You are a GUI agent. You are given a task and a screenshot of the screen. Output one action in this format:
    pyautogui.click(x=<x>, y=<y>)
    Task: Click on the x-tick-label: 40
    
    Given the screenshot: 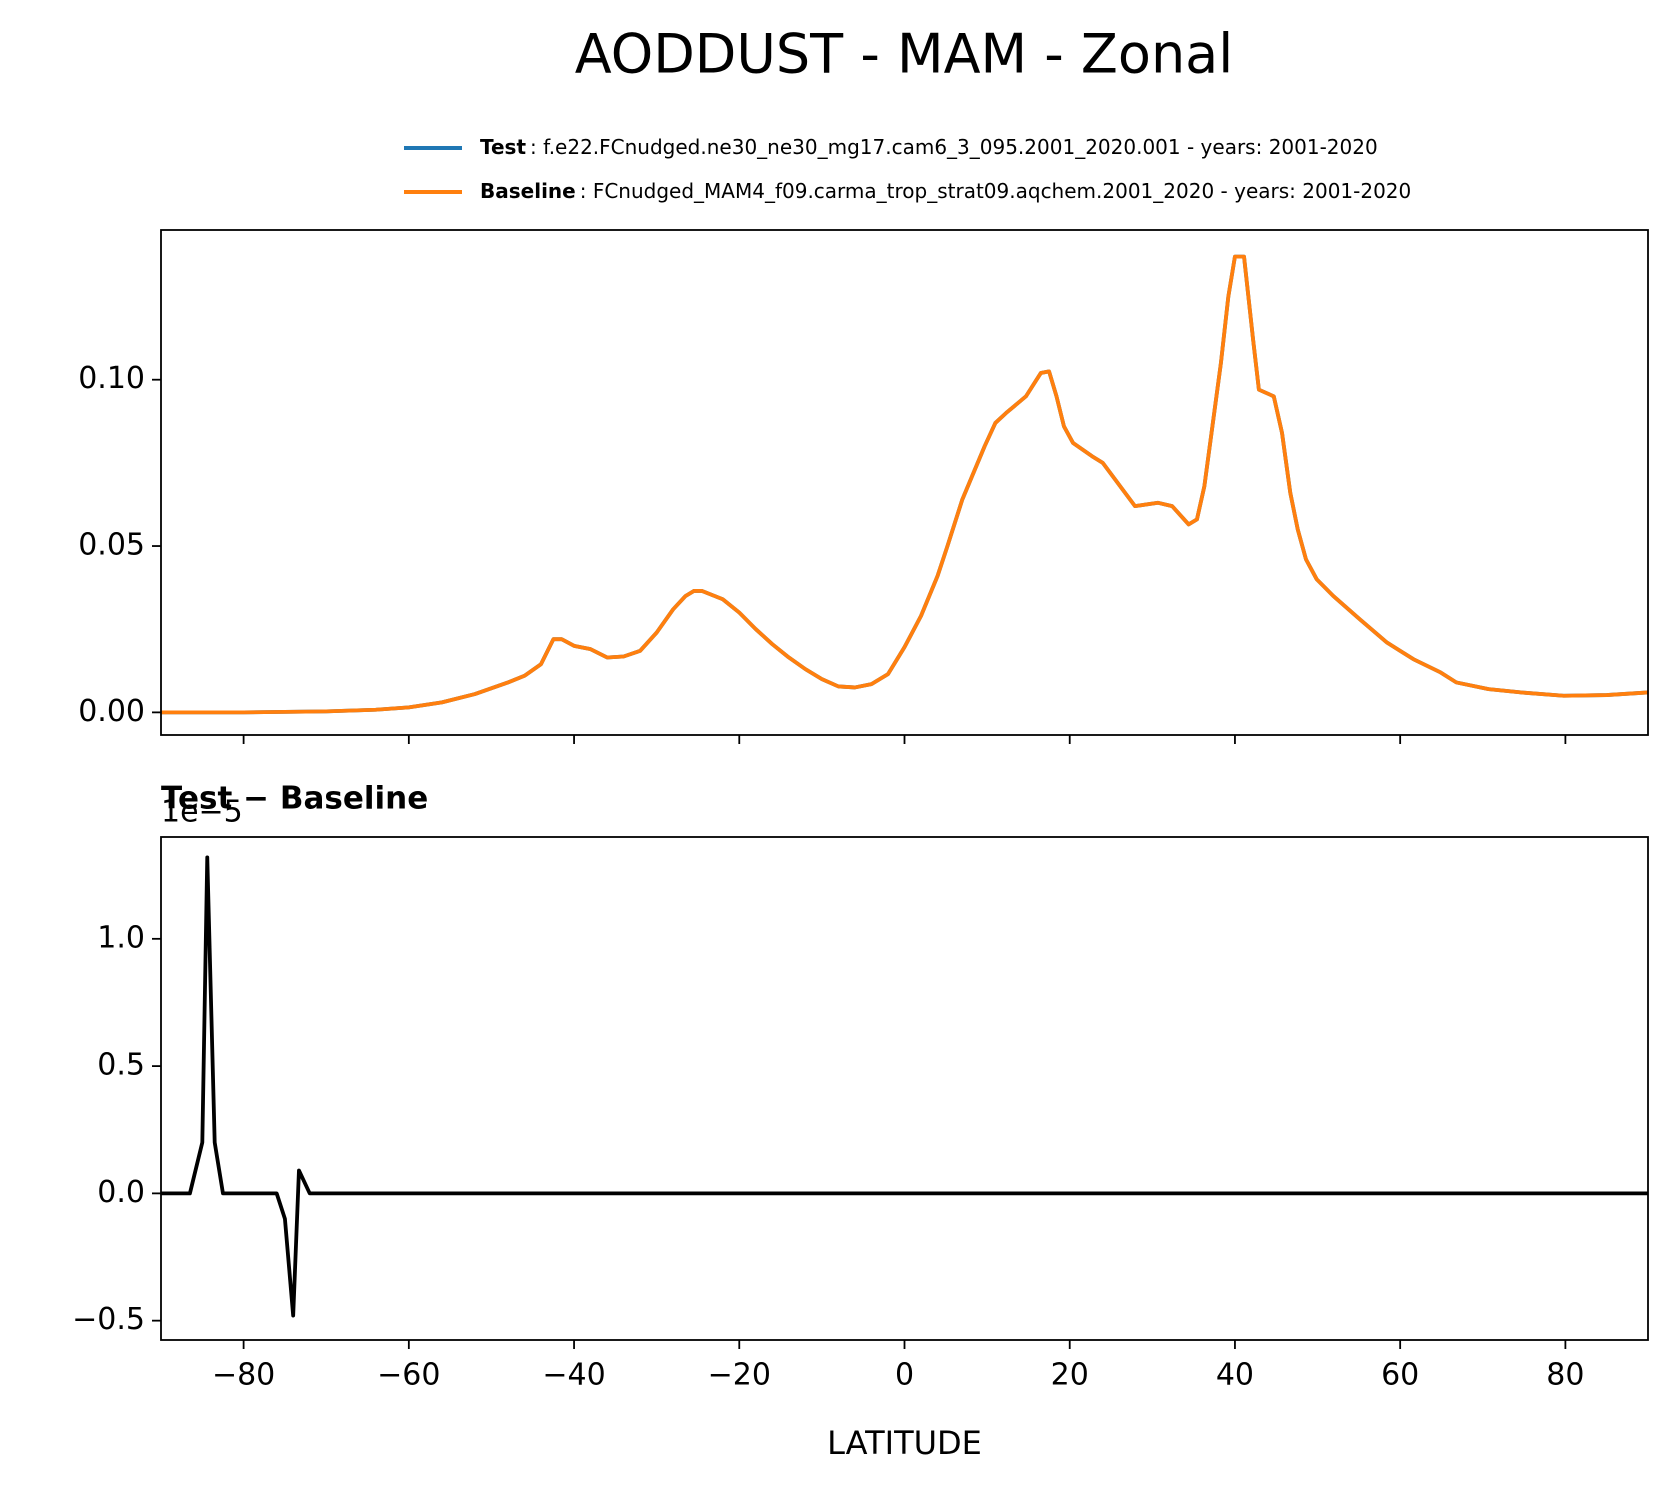 What is the action you would take?
    pyautogui.click(x=1235, y=1375)
    